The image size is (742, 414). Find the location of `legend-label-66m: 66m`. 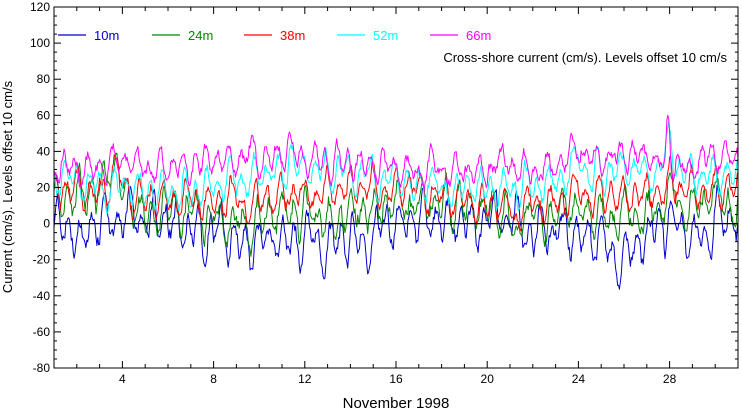

legend-label-66m: 66m is located at coordinates (478, 35).